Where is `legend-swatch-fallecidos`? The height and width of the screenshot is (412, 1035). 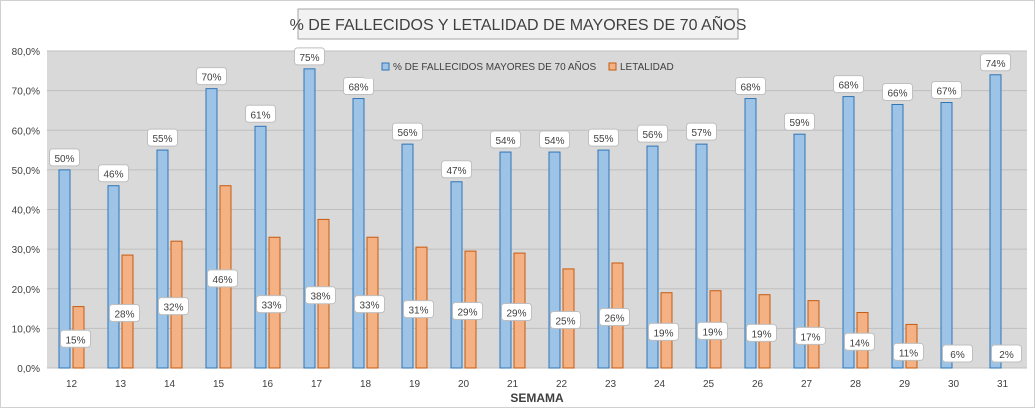 legend-swatch-fallecidos is located at coordinates (385, 66).